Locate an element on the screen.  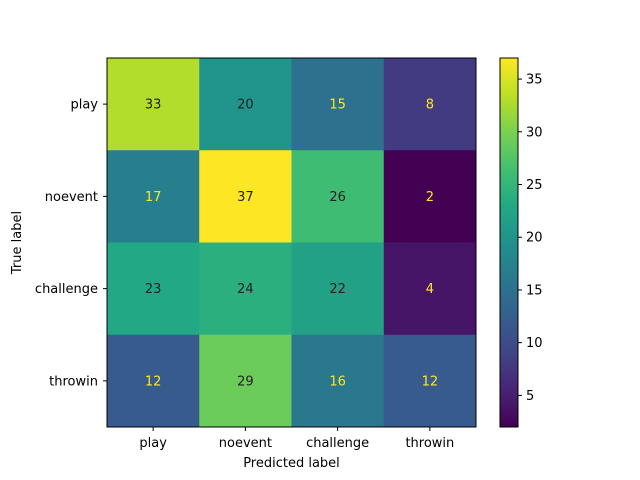
cell-value-label: 8 is located at coordinates (430, 105).